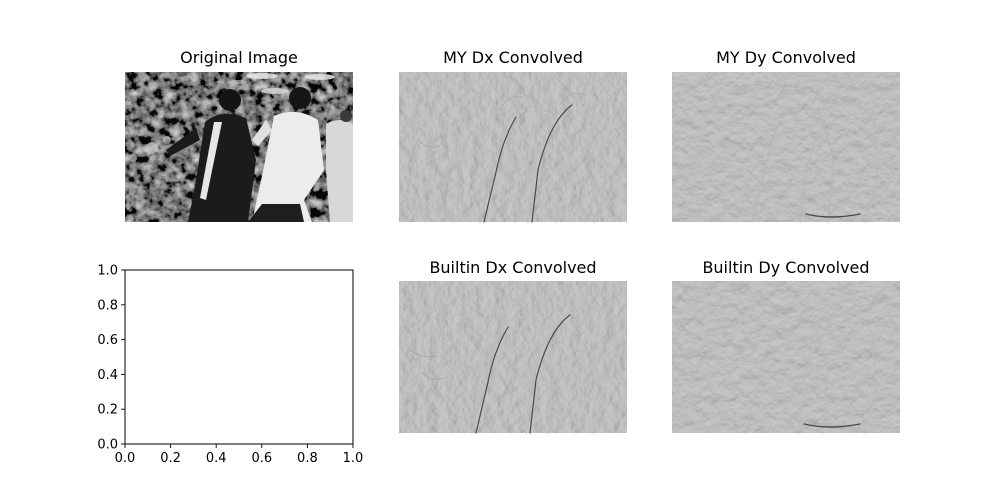 The image size is (1000, 500). Describe the element at coordinates (239, 455) in the screenshot. I see `x-axis: 0.0 0.2 0.4 0.6 0.8 1.0` at that location.